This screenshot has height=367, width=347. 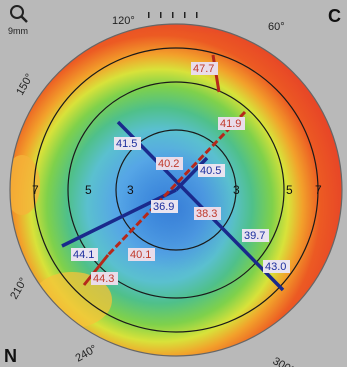 What do you see at coordinates (289, 190) in the screenshot?
I see `ring-label-right-5: 5` at bounding box center [289, 190].